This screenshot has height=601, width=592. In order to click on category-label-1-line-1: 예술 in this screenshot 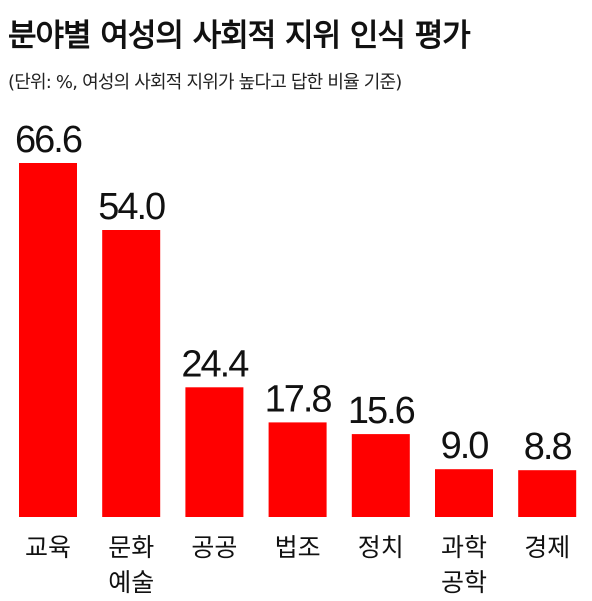, I will do `click(131, 582)`.